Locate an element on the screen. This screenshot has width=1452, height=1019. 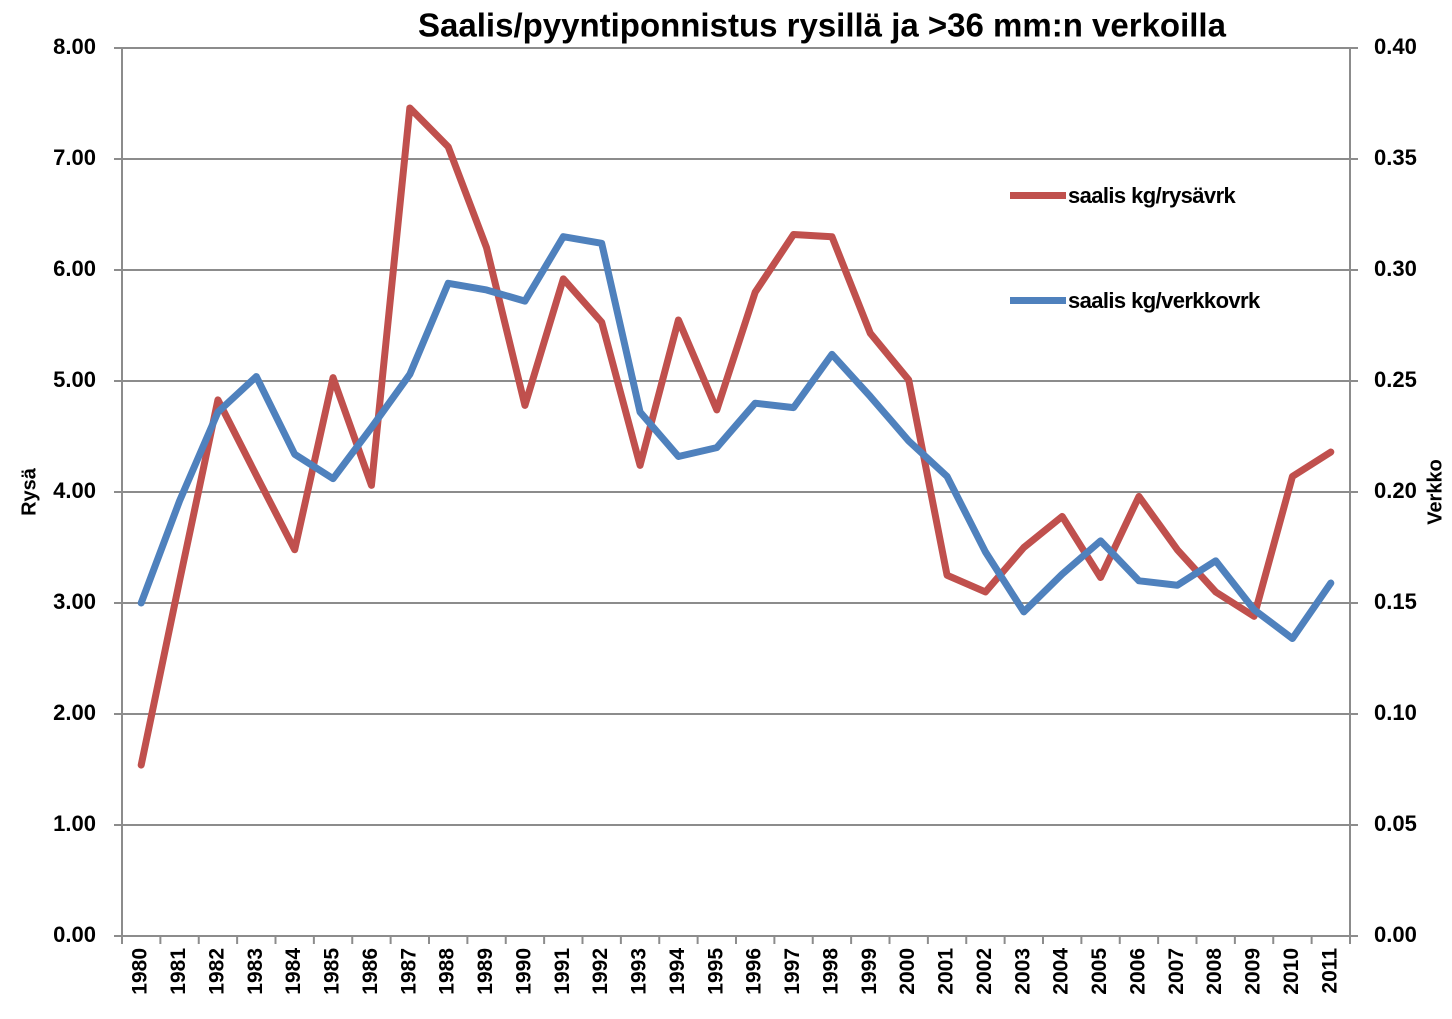
legend-label: saalis kg/verkkovrk is located at coordinates (1164, 300).